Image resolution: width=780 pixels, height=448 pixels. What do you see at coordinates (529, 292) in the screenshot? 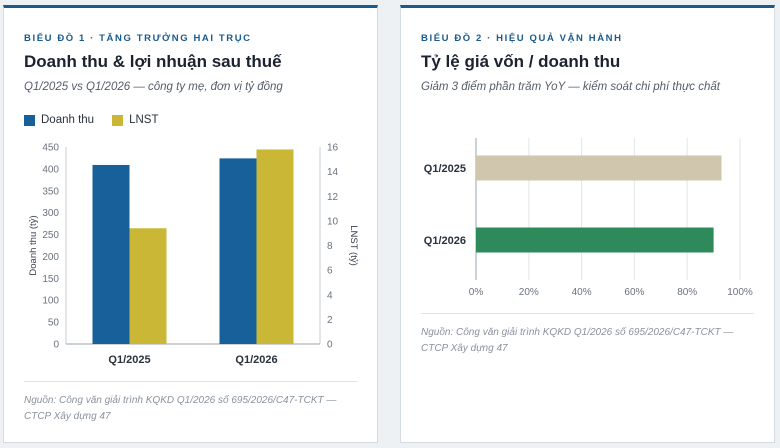
I see `x-tick-label: 20%` at bounding box center [529, 292].